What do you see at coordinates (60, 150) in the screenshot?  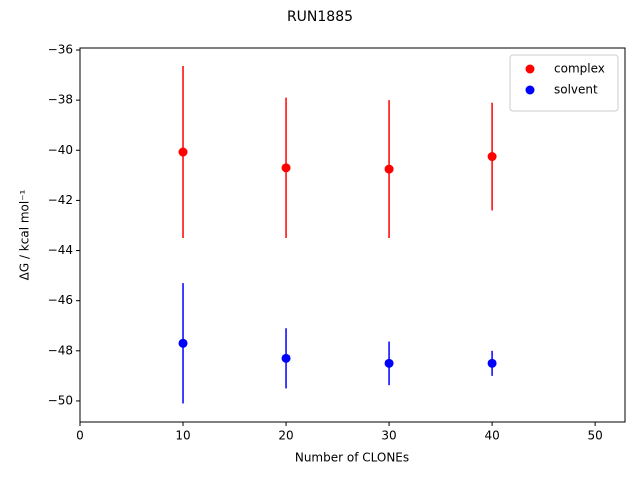 I see `y-tick-label: −40` at bounding box center [60, 150].